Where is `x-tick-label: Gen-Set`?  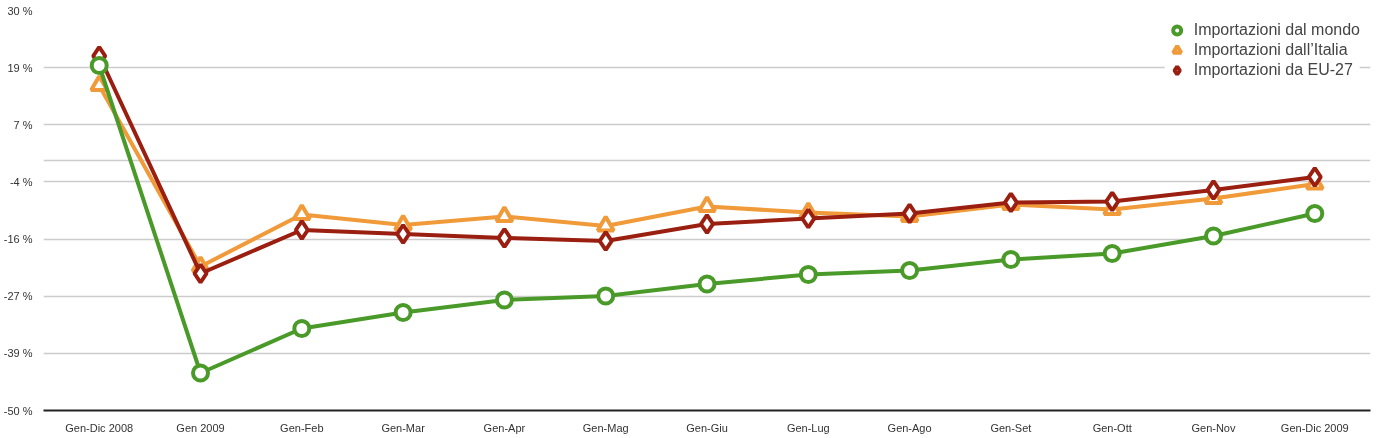
x-tick-label: Gen-Set is located at coordinates (1011, 427).